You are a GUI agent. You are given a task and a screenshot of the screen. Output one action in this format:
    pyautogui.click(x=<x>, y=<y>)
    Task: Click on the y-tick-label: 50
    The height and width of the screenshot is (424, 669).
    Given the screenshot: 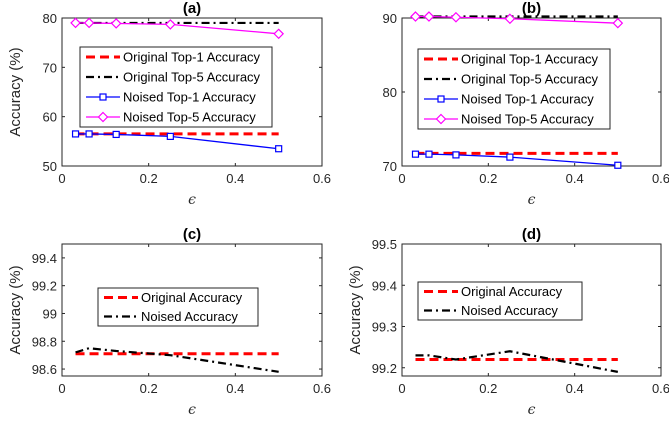 What is the action you would take?
    pyautogui.click(x=50, y=166)
    